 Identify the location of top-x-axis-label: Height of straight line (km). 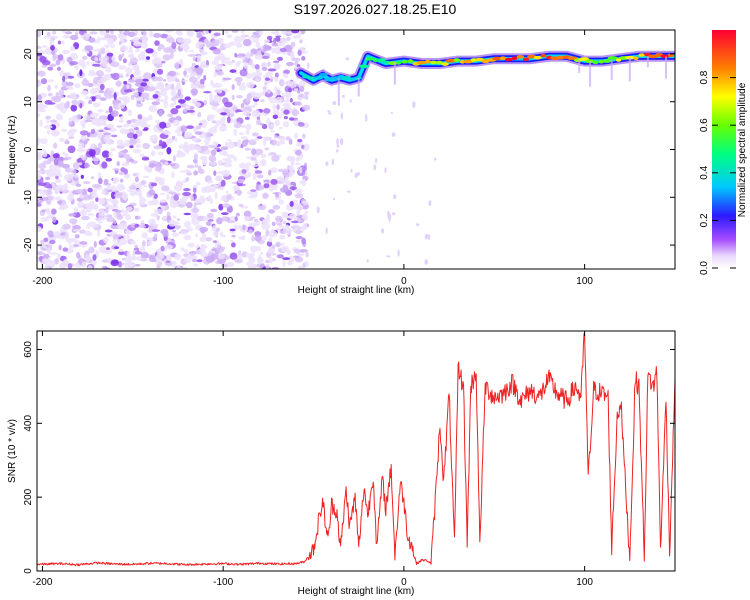
(356, 290).